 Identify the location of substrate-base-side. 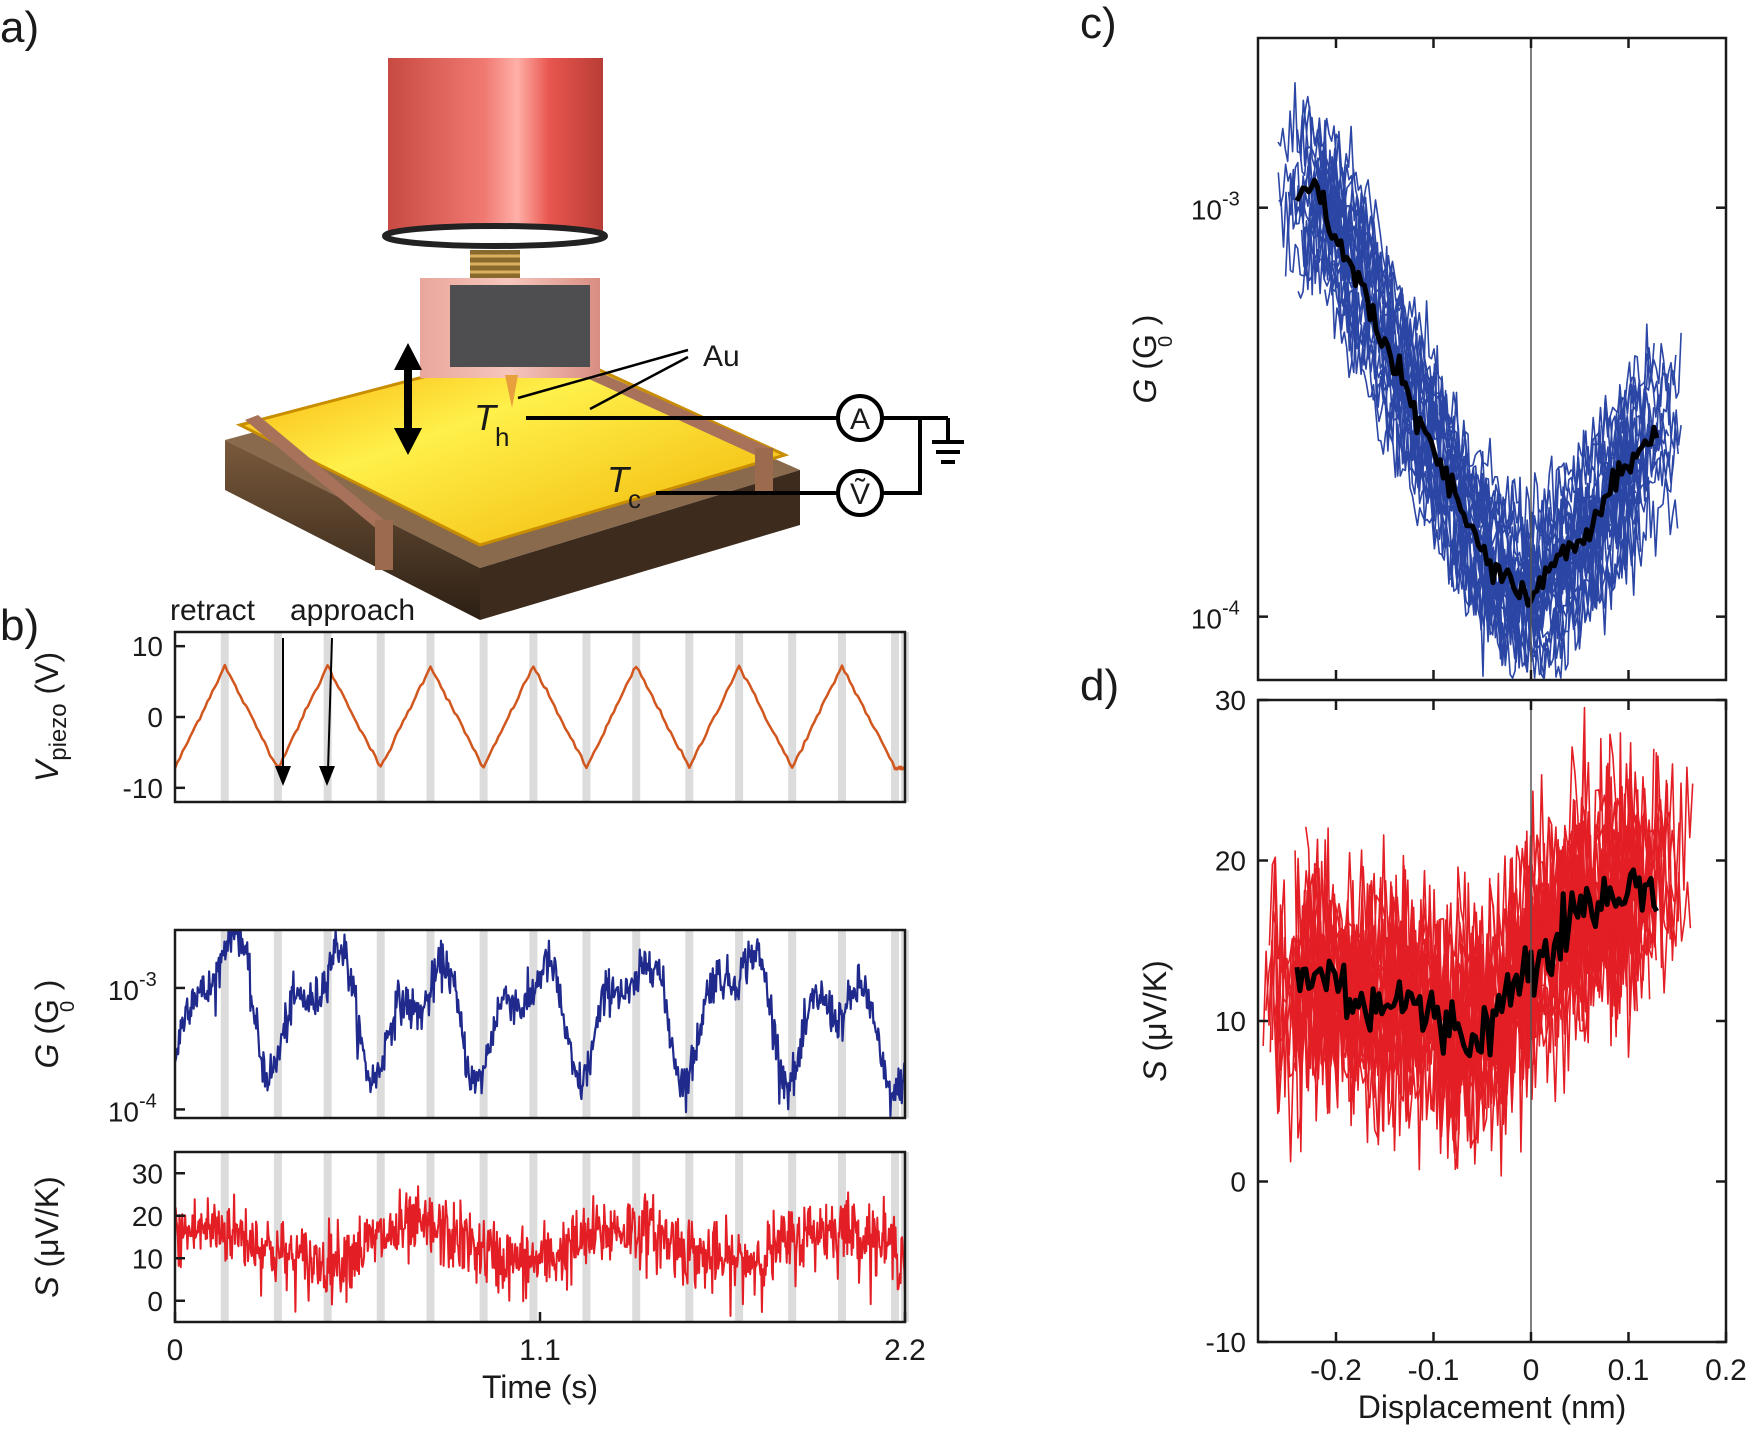
(640, 545).